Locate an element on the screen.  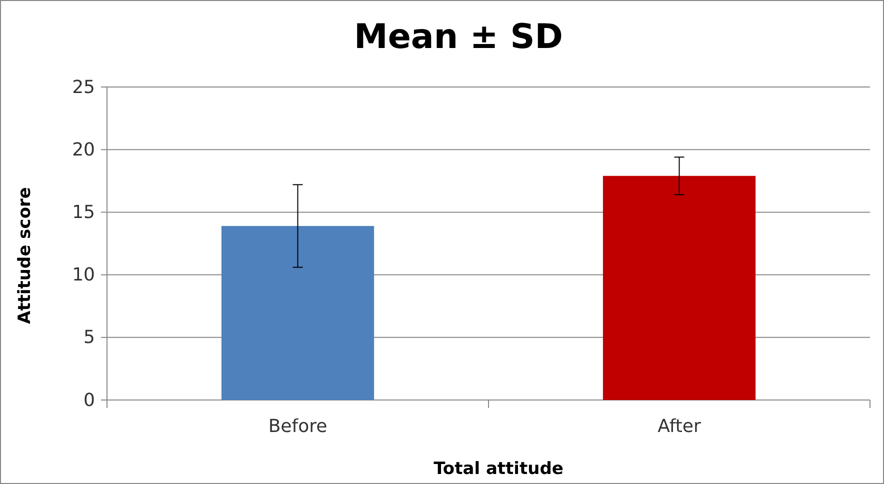
y-tick-label: 20 is located at coordinates (83, 149).